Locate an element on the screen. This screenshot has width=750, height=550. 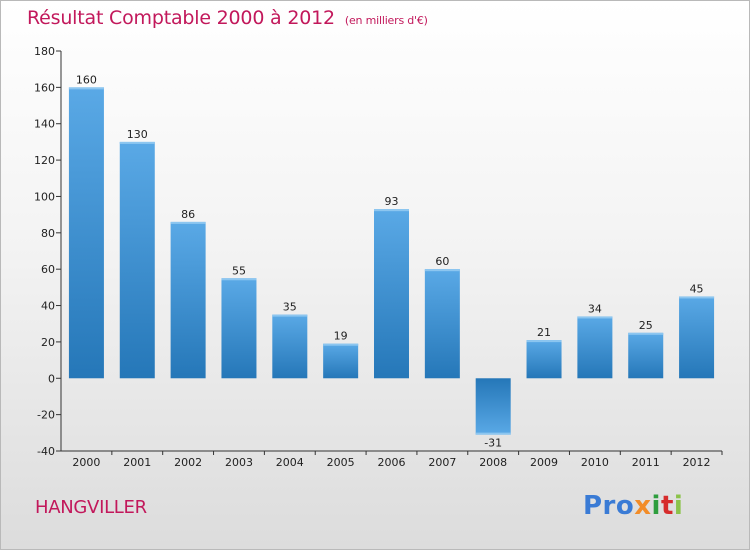
bar-2003 is located at coordinates (239, 328).